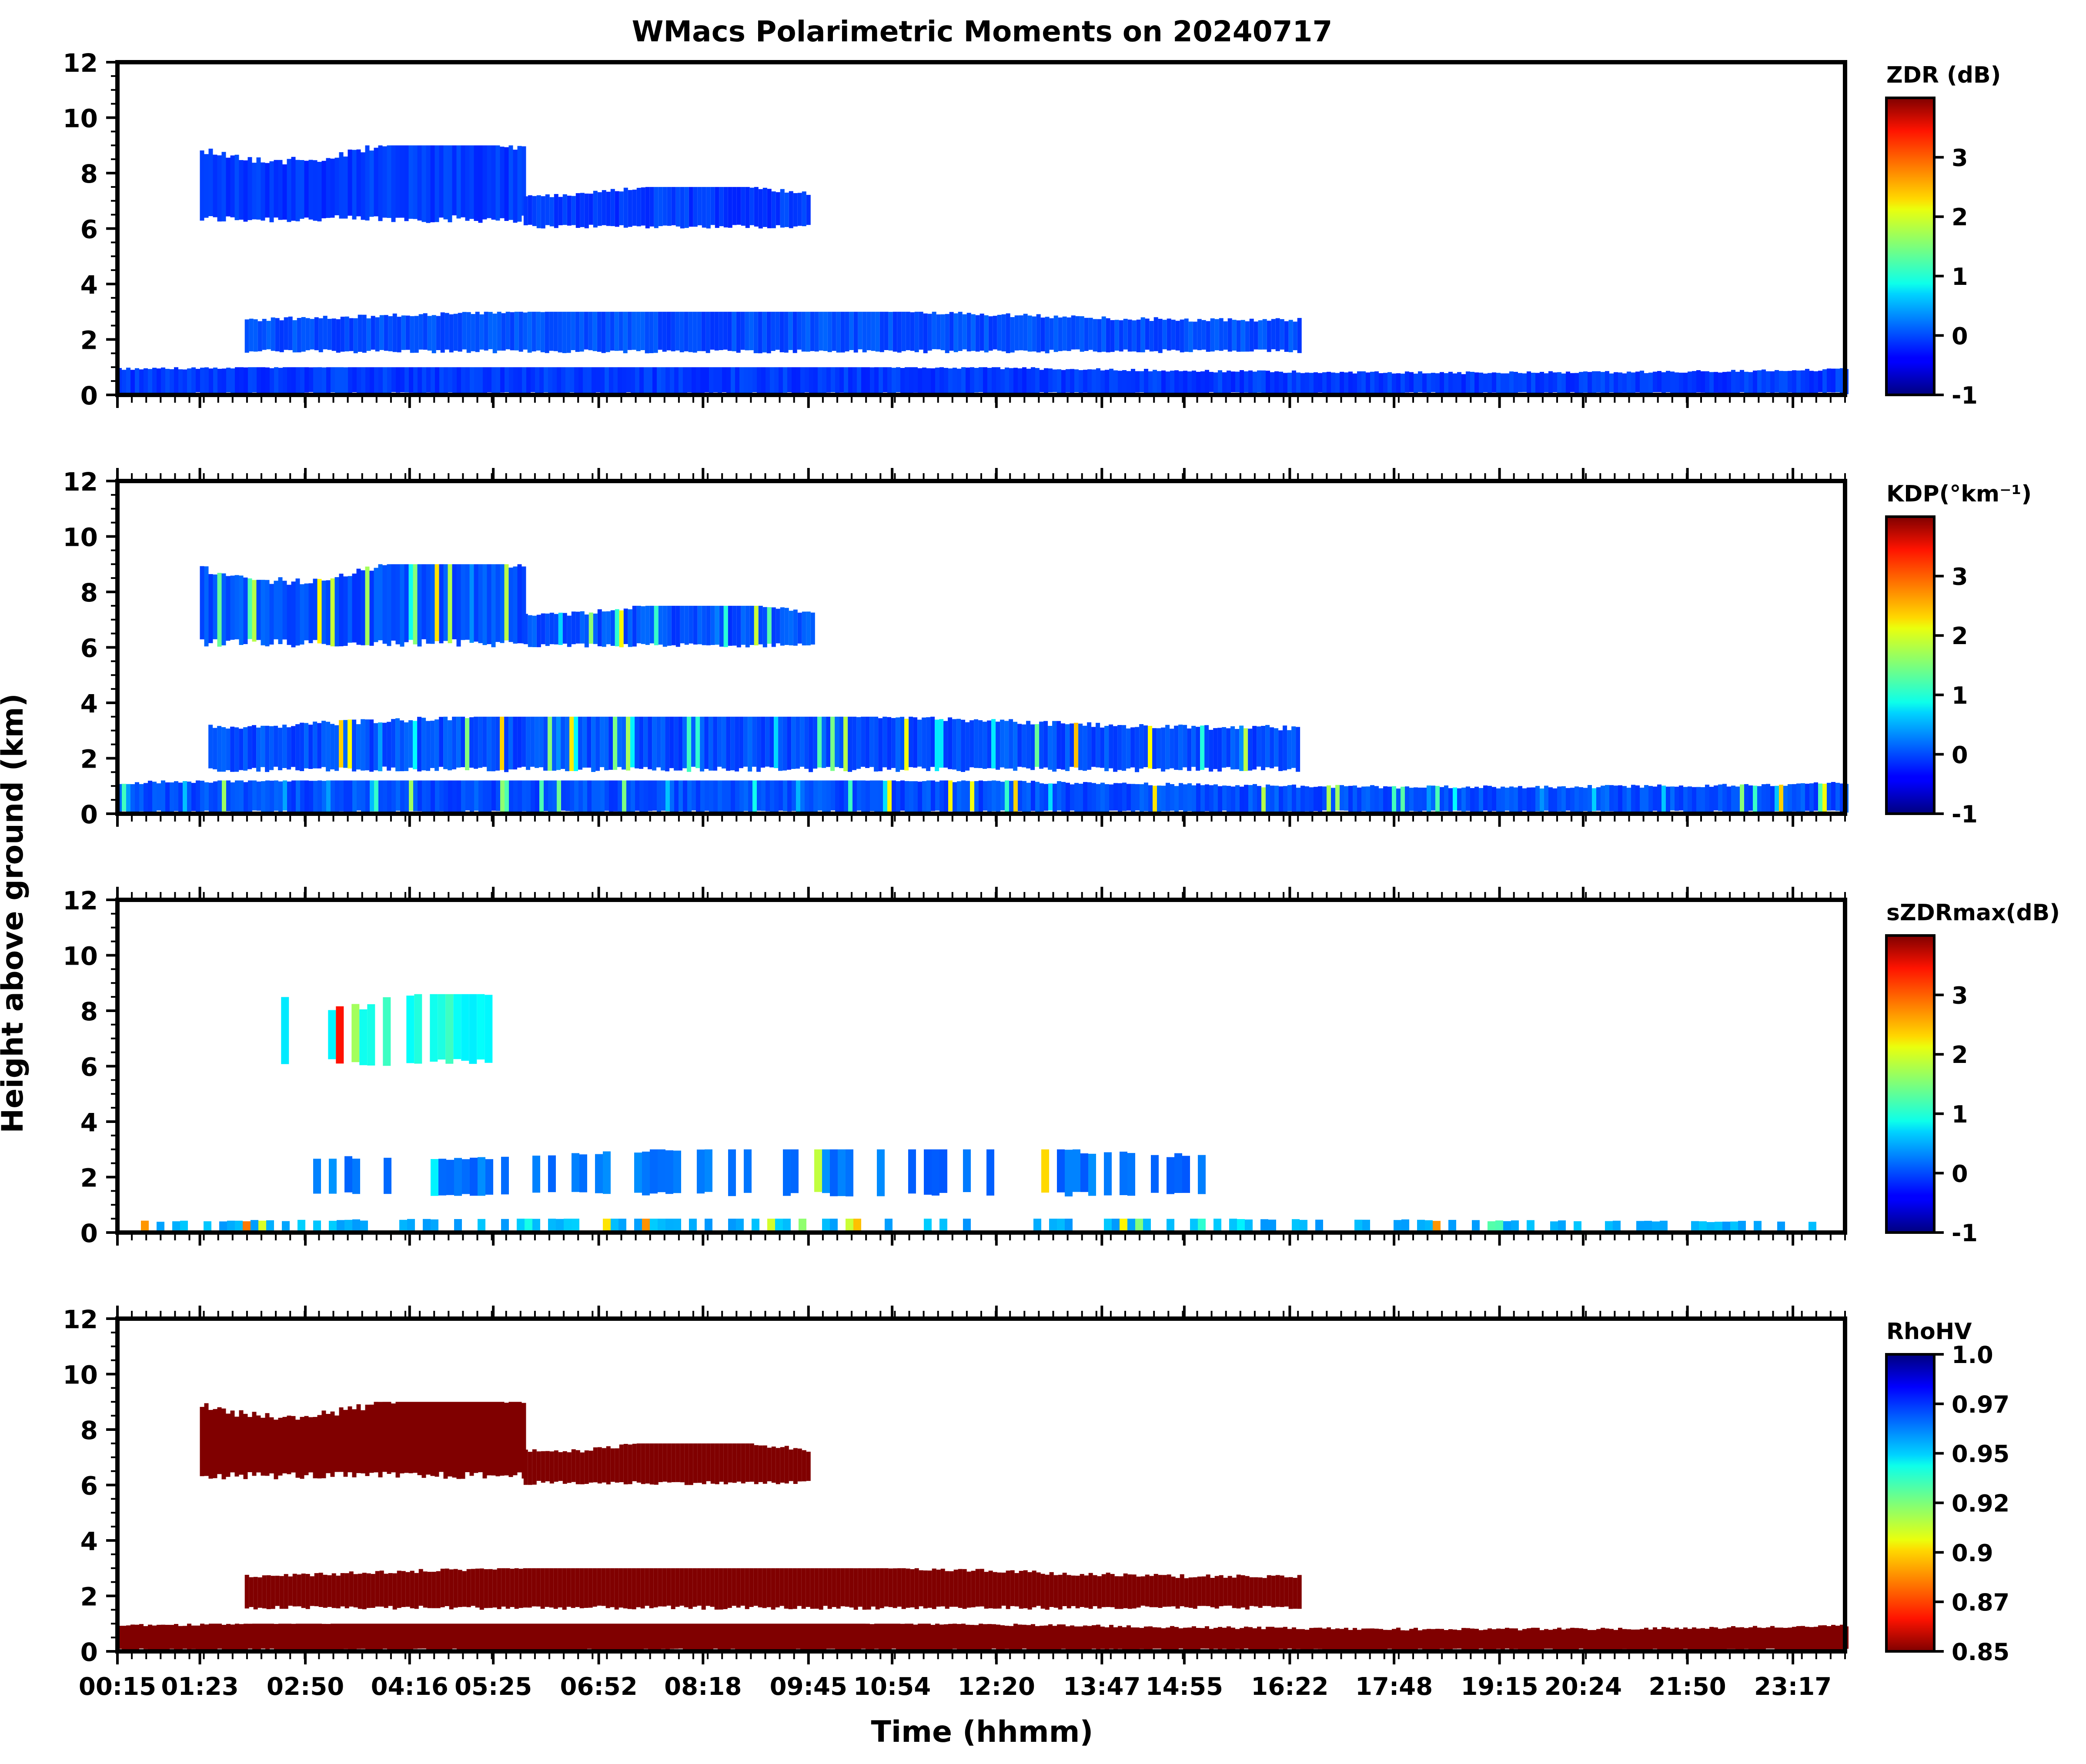 The image size is (2086, 1764). What do you see at coordinates (982, 1732) in the screenshot?
I see `x-axis-label: Time (hhmm)` at bounding box center [982, 1732].